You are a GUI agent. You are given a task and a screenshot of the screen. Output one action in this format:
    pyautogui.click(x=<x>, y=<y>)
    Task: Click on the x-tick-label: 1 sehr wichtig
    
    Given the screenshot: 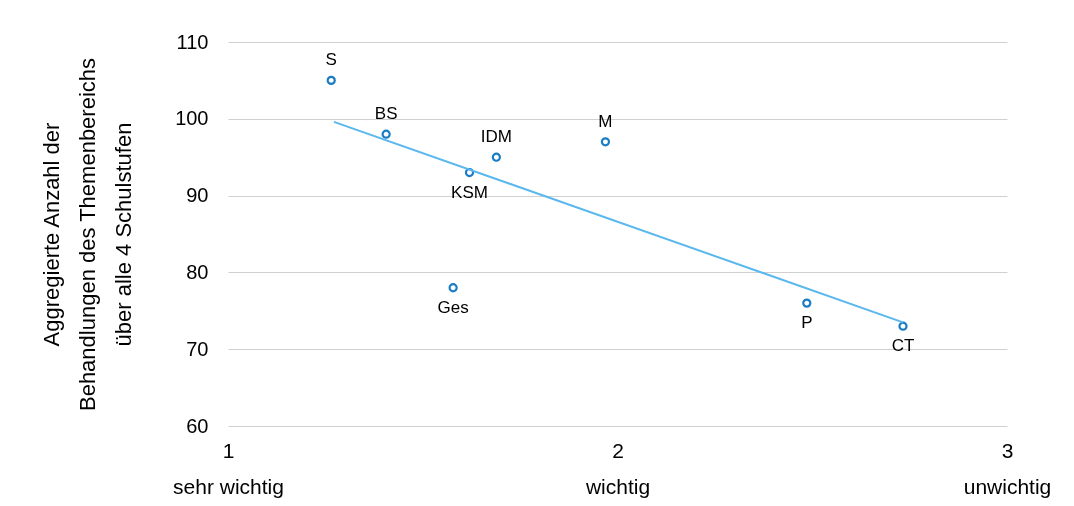 What is the action you would take?
    pyautogui.click(x=228, y=468)
    